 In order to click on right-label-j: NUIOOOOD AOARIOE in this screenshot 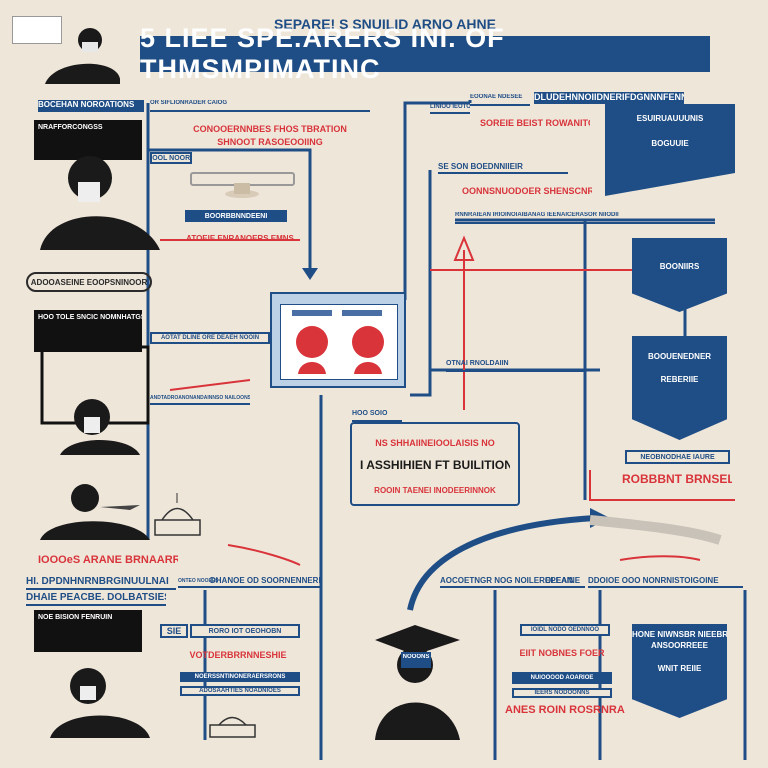, I will do `click(562, 678)`.